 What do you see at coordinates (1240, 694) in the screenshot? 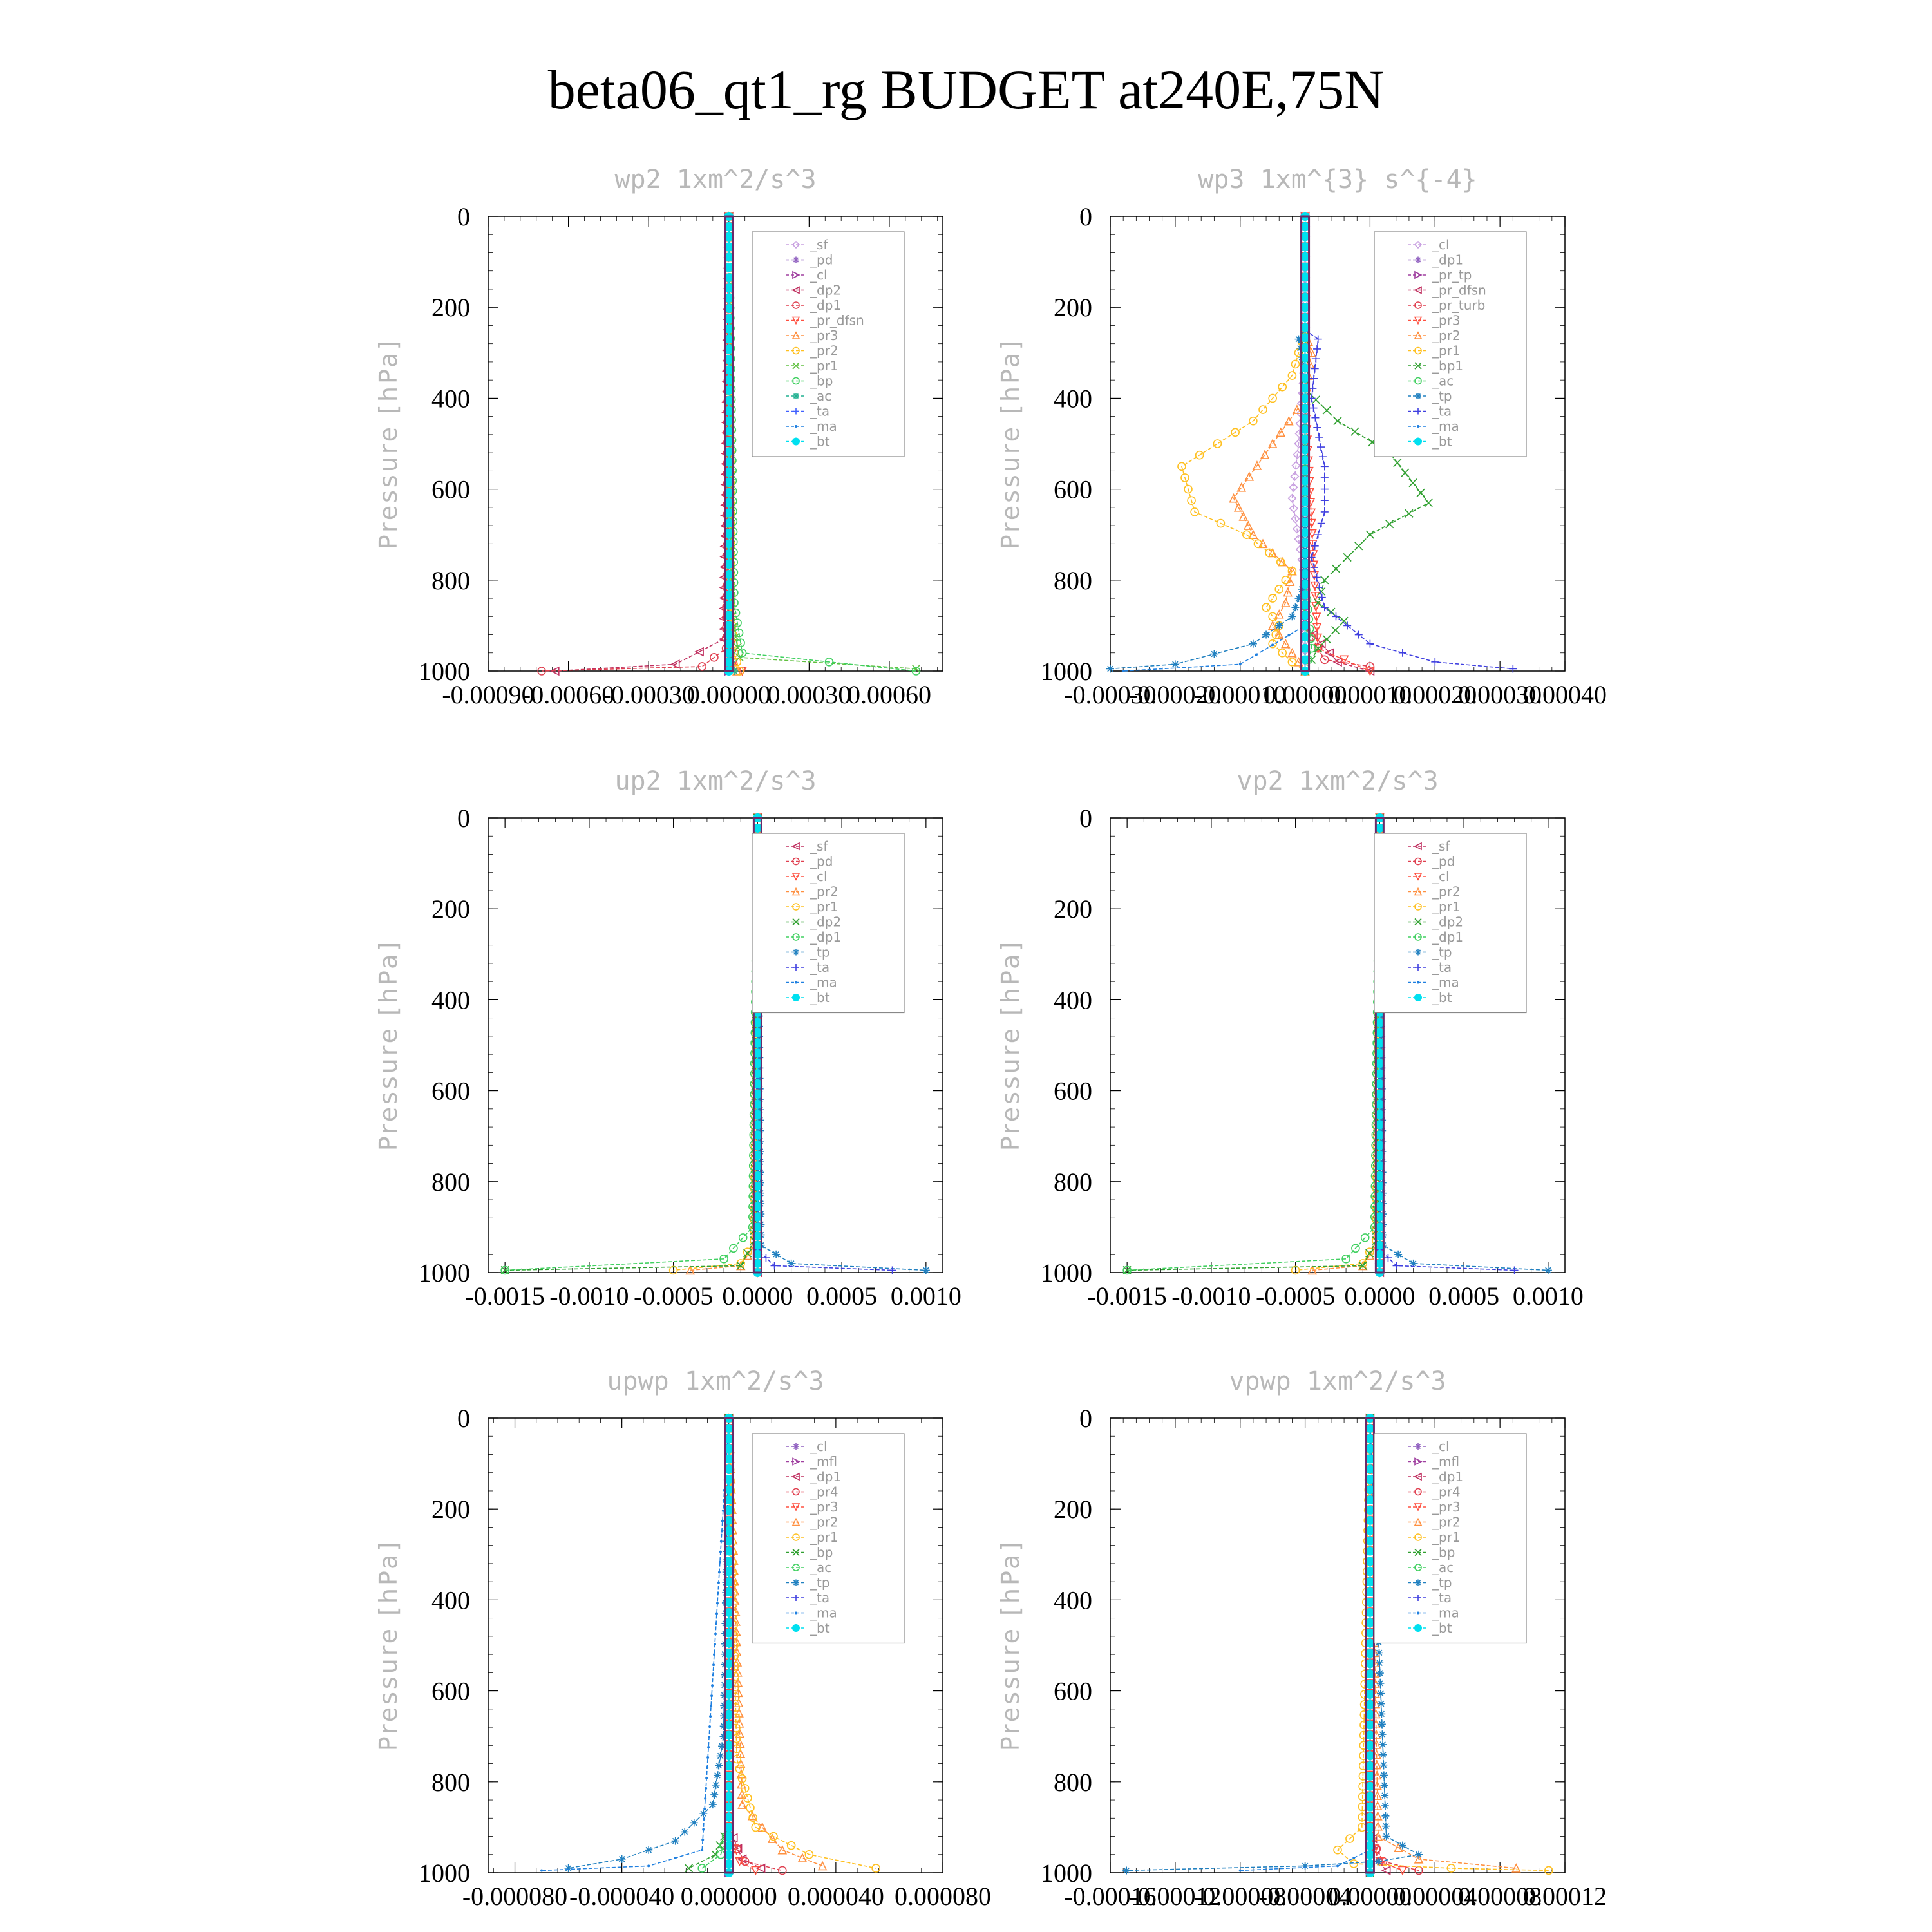
I see `x-tick-label: -0.00010` at bounding box center [1240, 694].